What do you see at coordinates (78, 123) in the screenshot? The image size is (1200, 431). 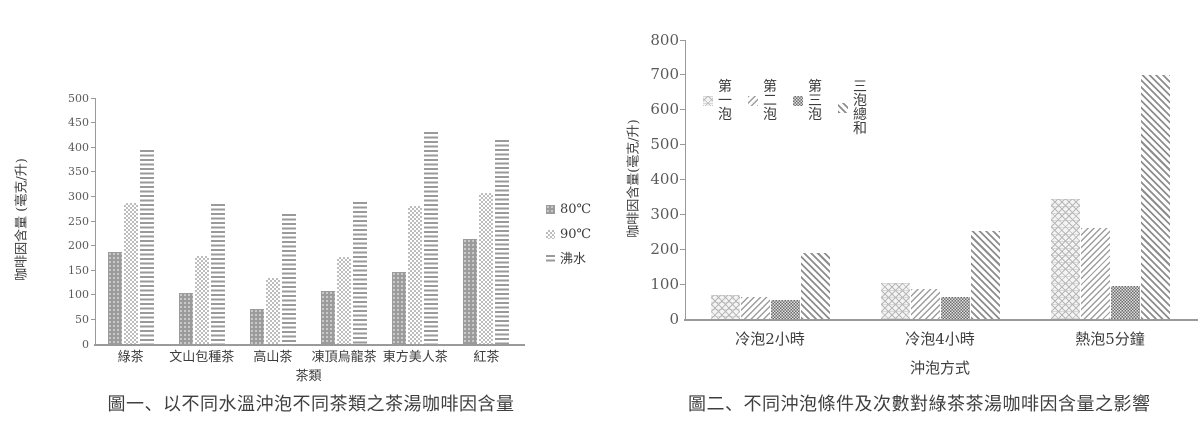 I see `y-tick-label: 450` at bounding box center [78, 123].